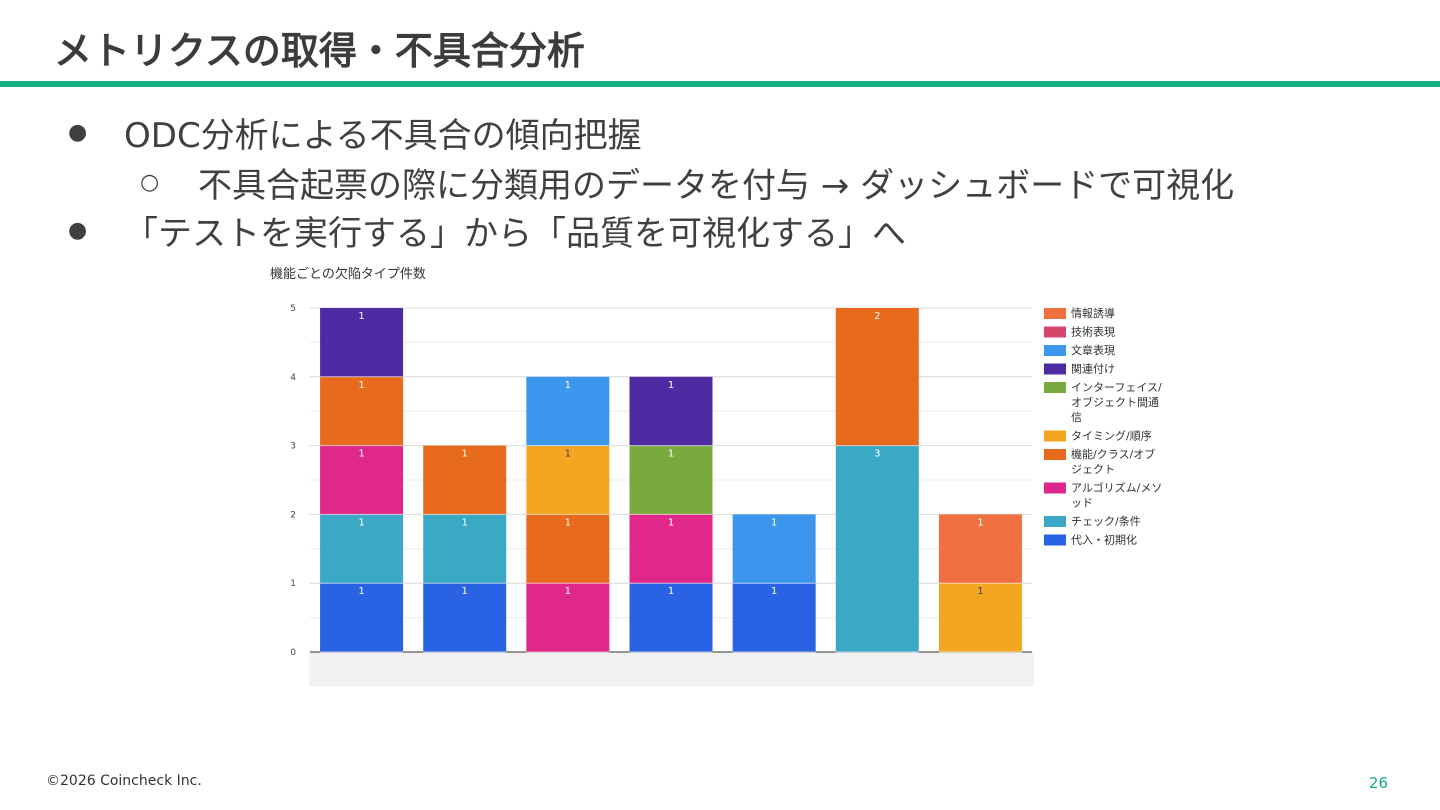  I want to click on sub-bullet-item: 不具合起票の際に分類用のデータを付与 → ダッシュボードで可視化, so click(716, 186).